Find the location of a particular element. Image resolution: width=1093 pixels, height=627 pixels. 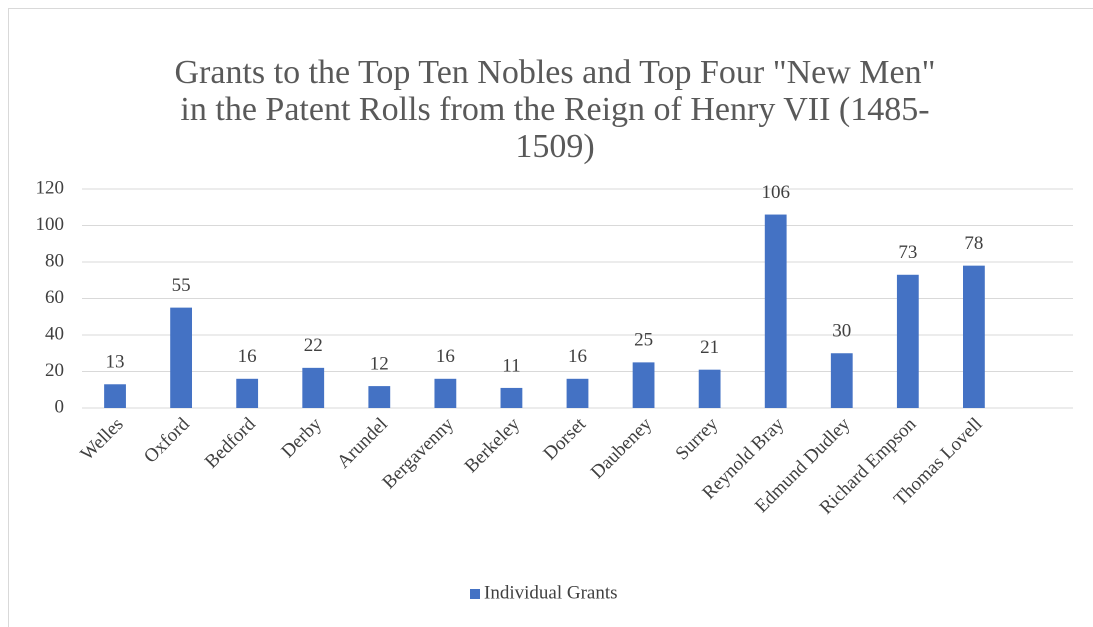

y-tick-label: 60 is located at coordinates (54, 297).